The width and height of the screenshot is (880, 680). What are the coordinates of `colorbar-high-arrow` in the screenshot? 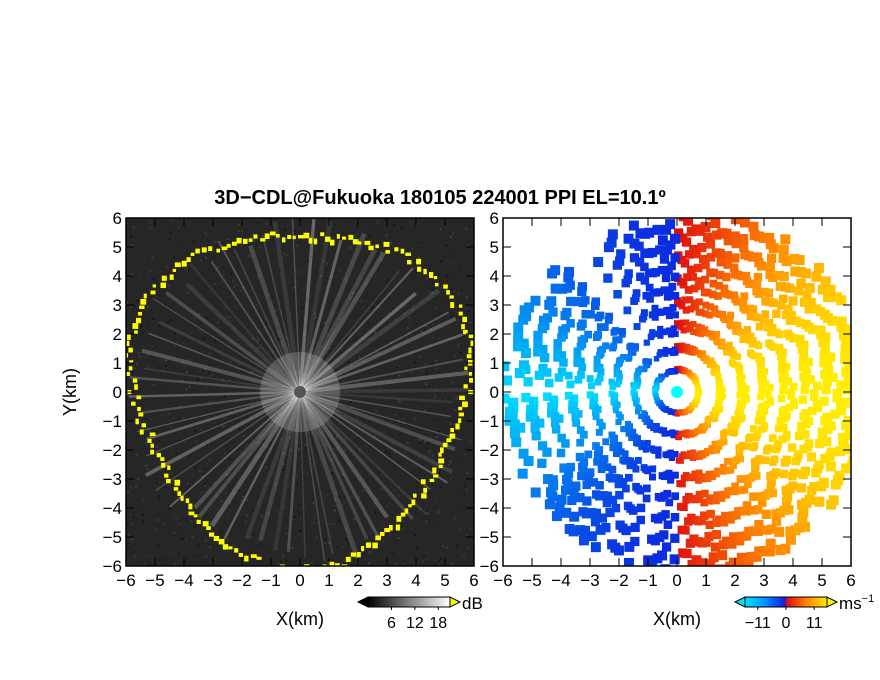 It's located at (832, 602).